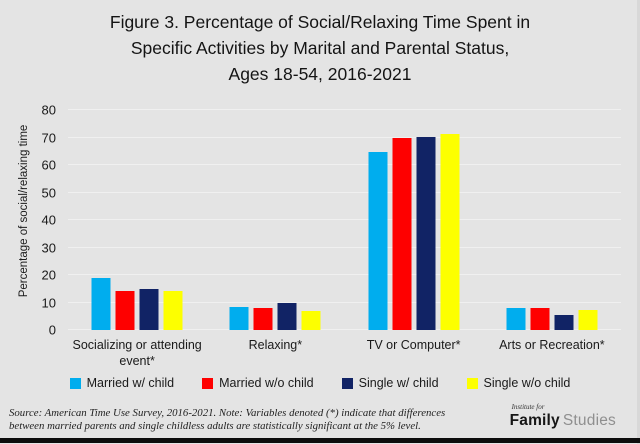 The height and width of the screenshot is (444, 640). I want to click on legend-label: Single w/o child, so click(527, 383).